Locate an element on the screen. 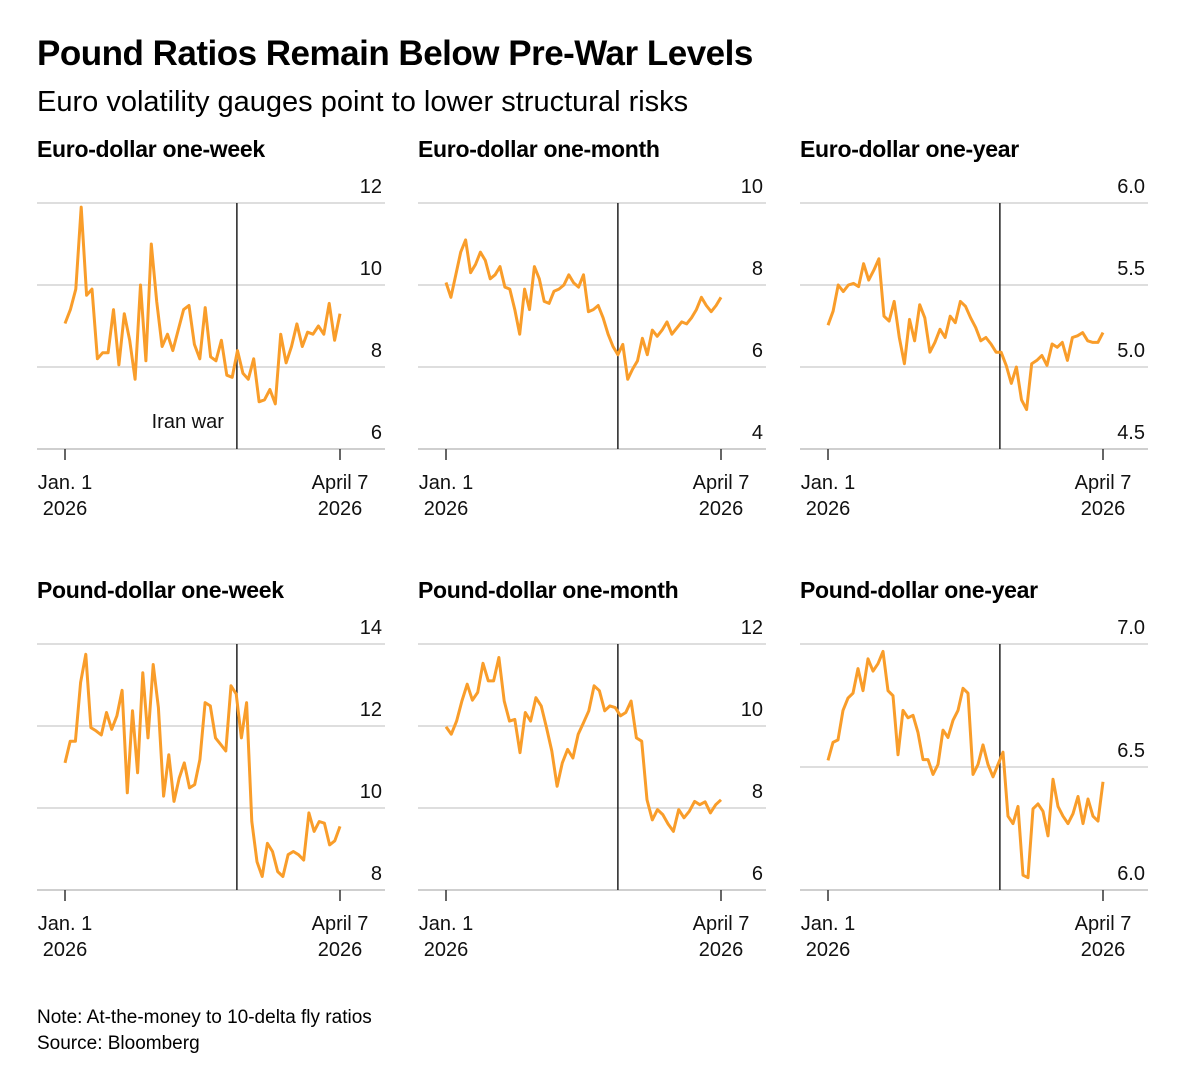  panel-title: Euro-dollar one-week is located at coordinates (151, 149).